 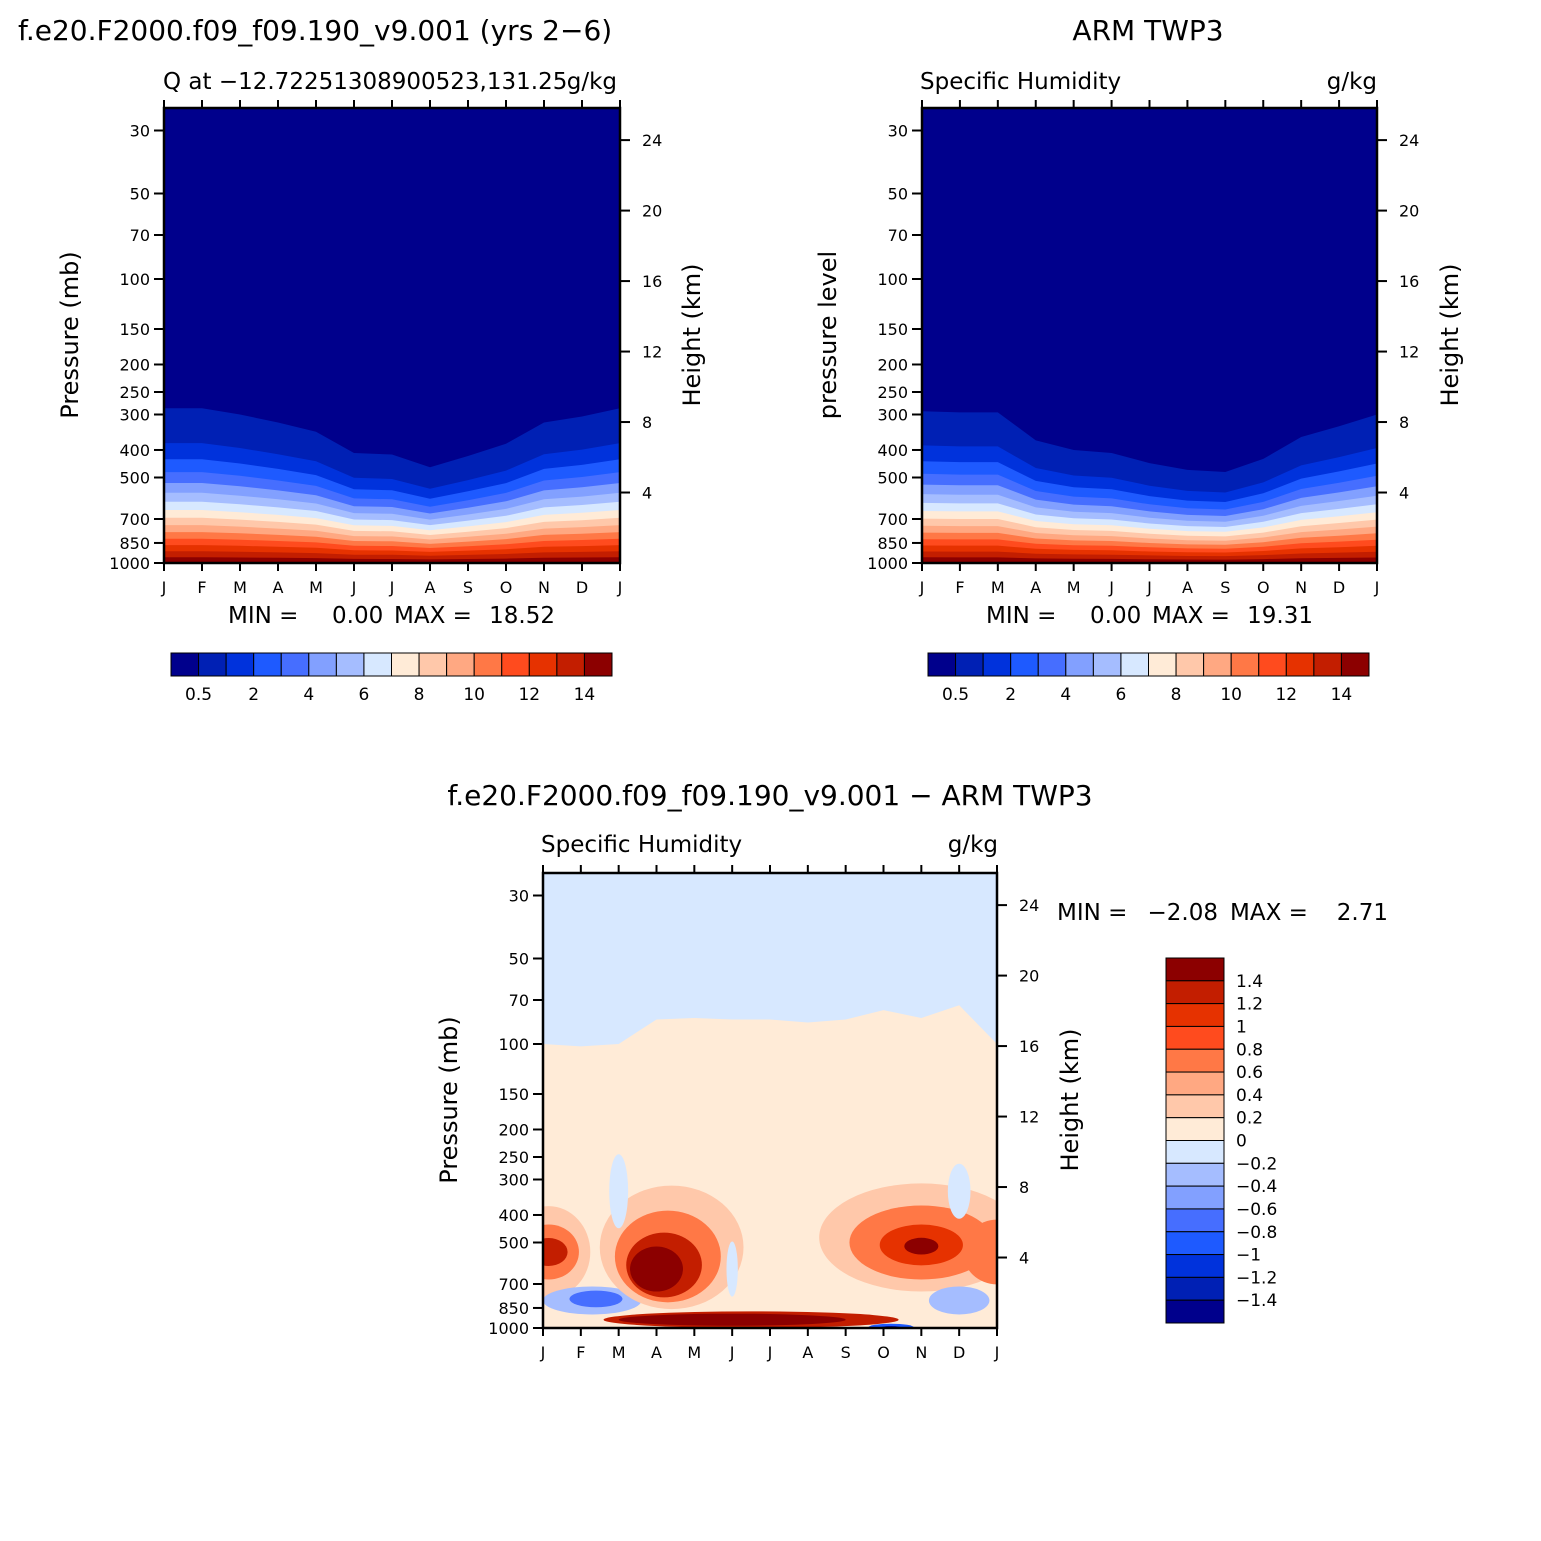 I want to click on obs-x-tick-label: J, so click(x=1149, y=587).